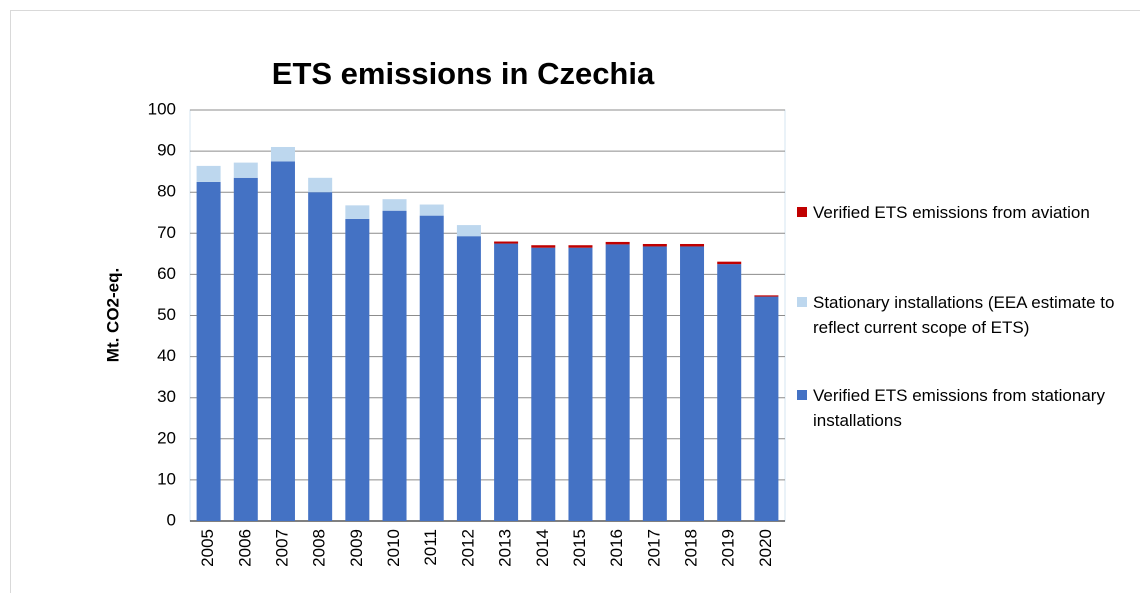 The height and width of the screenshot is (593, 1140). Describe the element at coordinates (616, 548) in the screenshot. I see `x-tick-label: 2016` at that location.